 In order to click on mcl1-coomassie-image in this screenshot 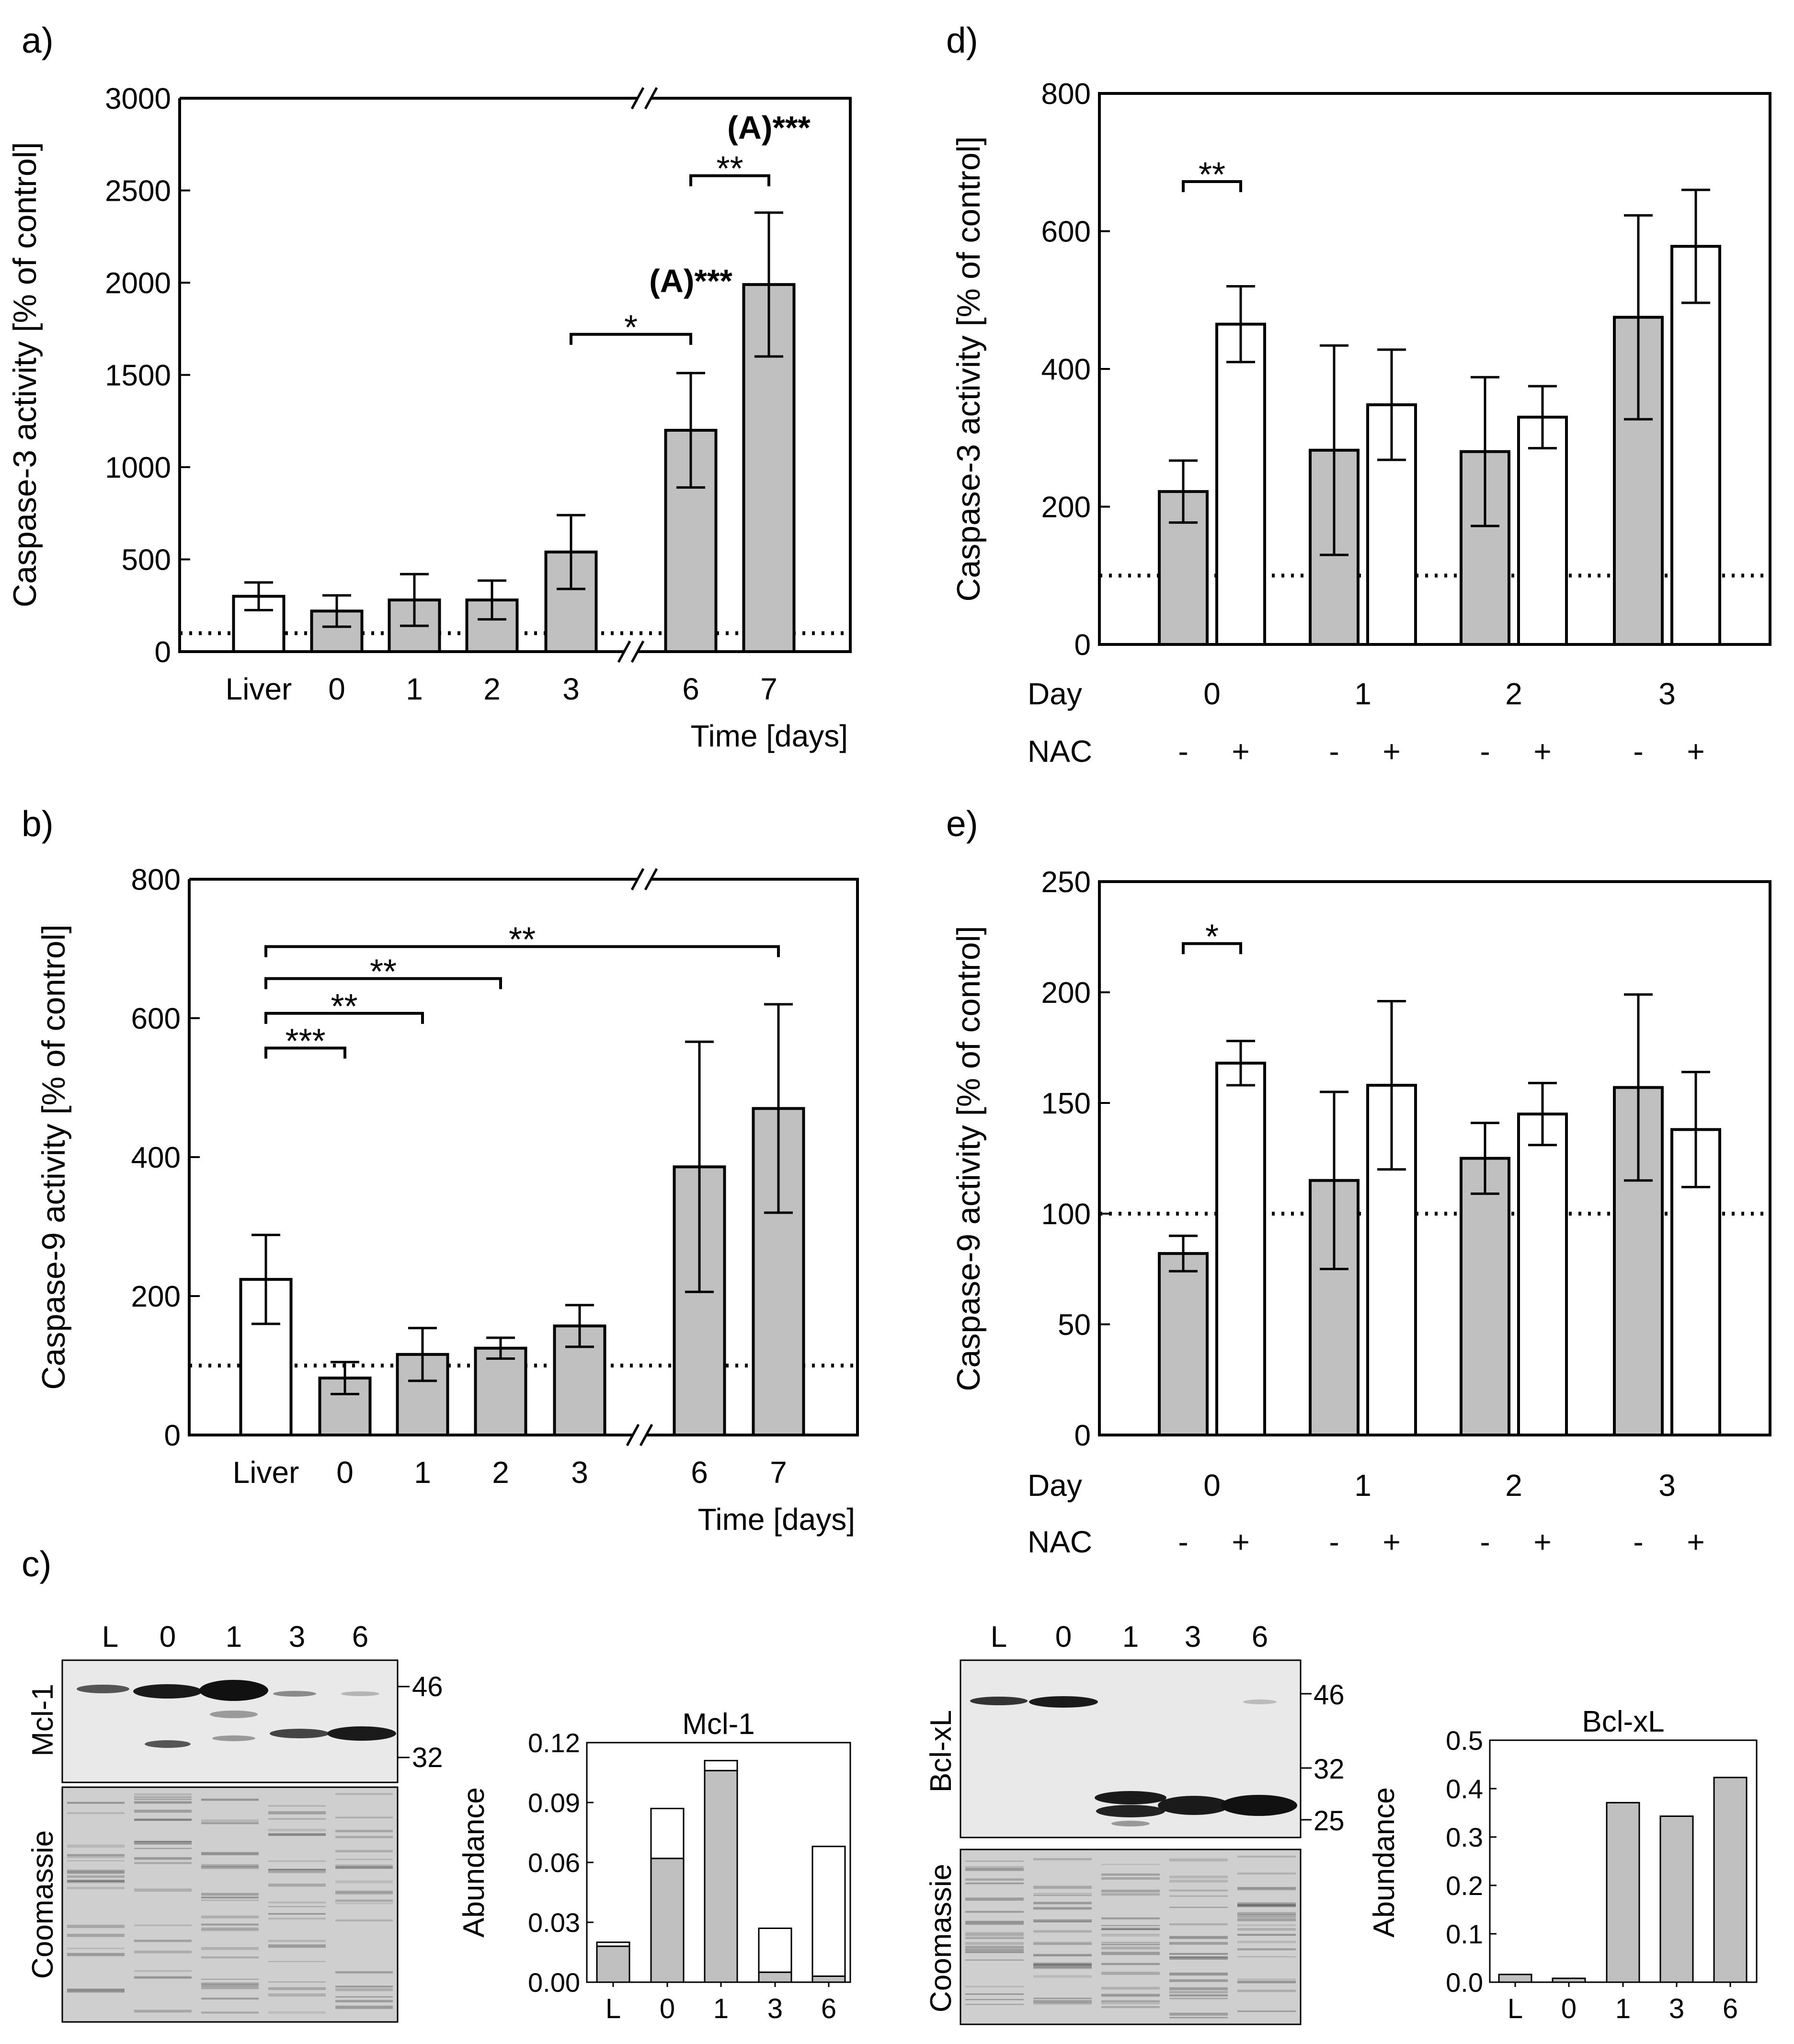, I will do `click(230, 1905)`.